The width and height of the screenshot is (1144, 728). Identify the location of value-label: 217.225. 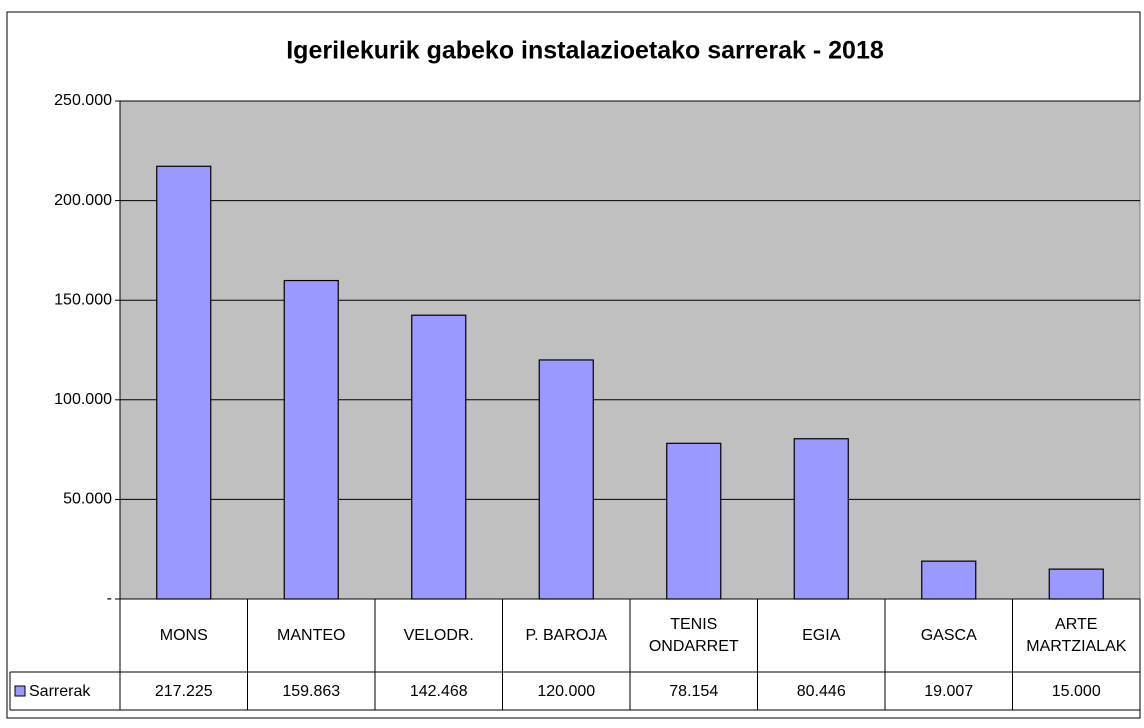
(184, 691).